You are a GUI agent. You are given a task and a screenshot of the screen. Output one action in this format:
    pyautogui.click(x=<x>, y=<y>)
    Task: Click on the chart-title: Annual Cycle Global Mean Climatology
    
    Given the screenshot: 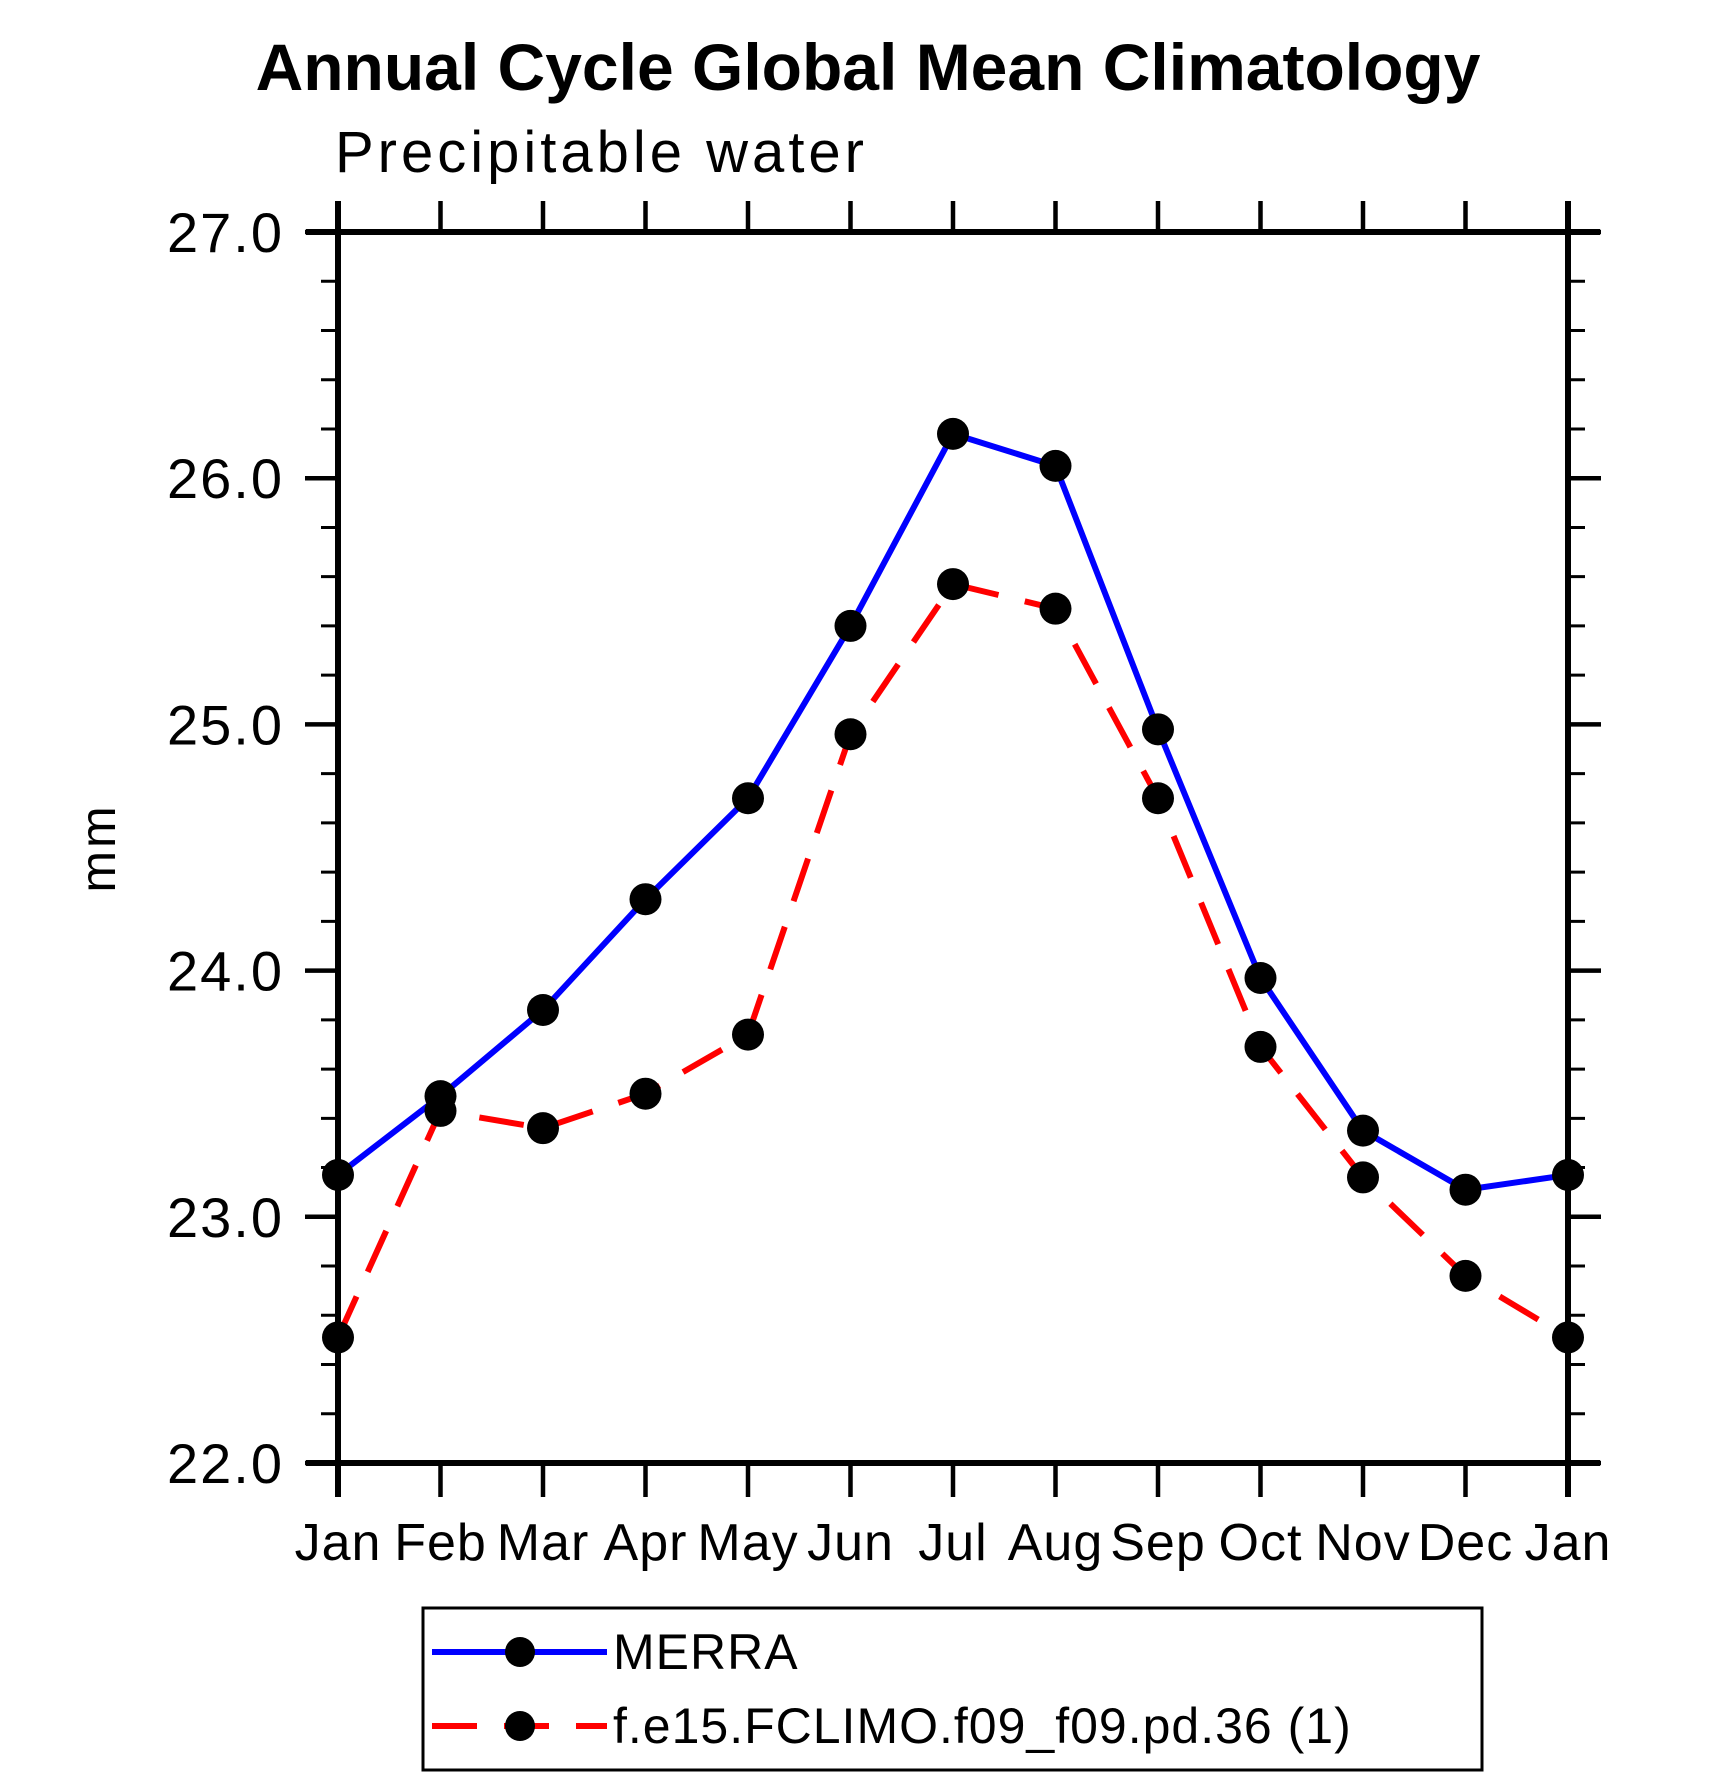 What is the action you would take?
    pyautogui.click(x=868, y=67)
    